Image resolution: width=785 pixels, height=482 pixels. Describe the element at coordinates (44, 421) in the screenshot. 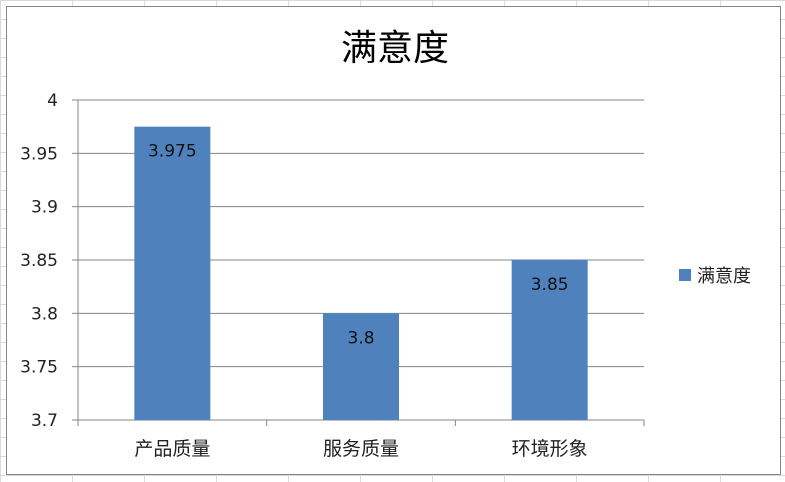

I see `y-tick-label: 3.7` at that location.